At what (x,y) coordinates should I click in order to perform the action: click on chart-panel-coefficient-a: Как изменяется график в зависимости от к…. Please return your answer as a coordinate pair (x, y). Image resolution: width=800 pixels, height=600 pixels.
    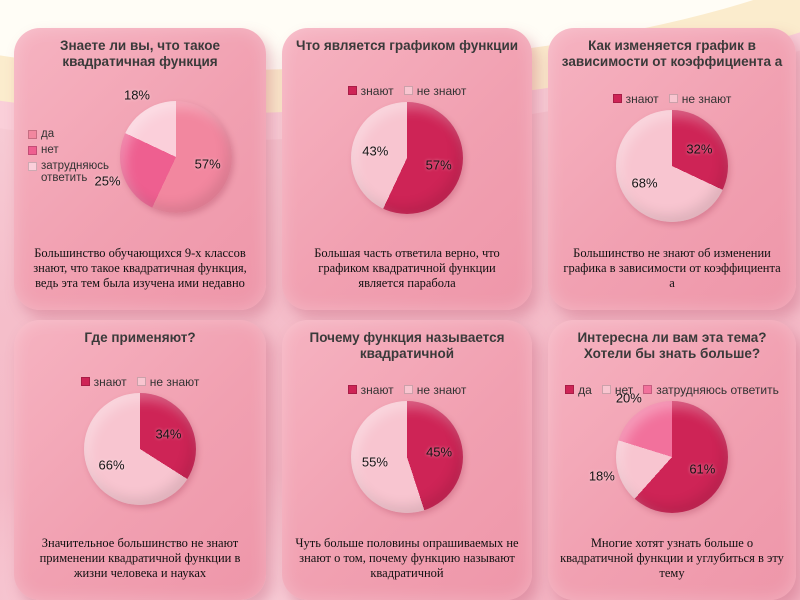
    Looking at the image, I should click on (672, 169).